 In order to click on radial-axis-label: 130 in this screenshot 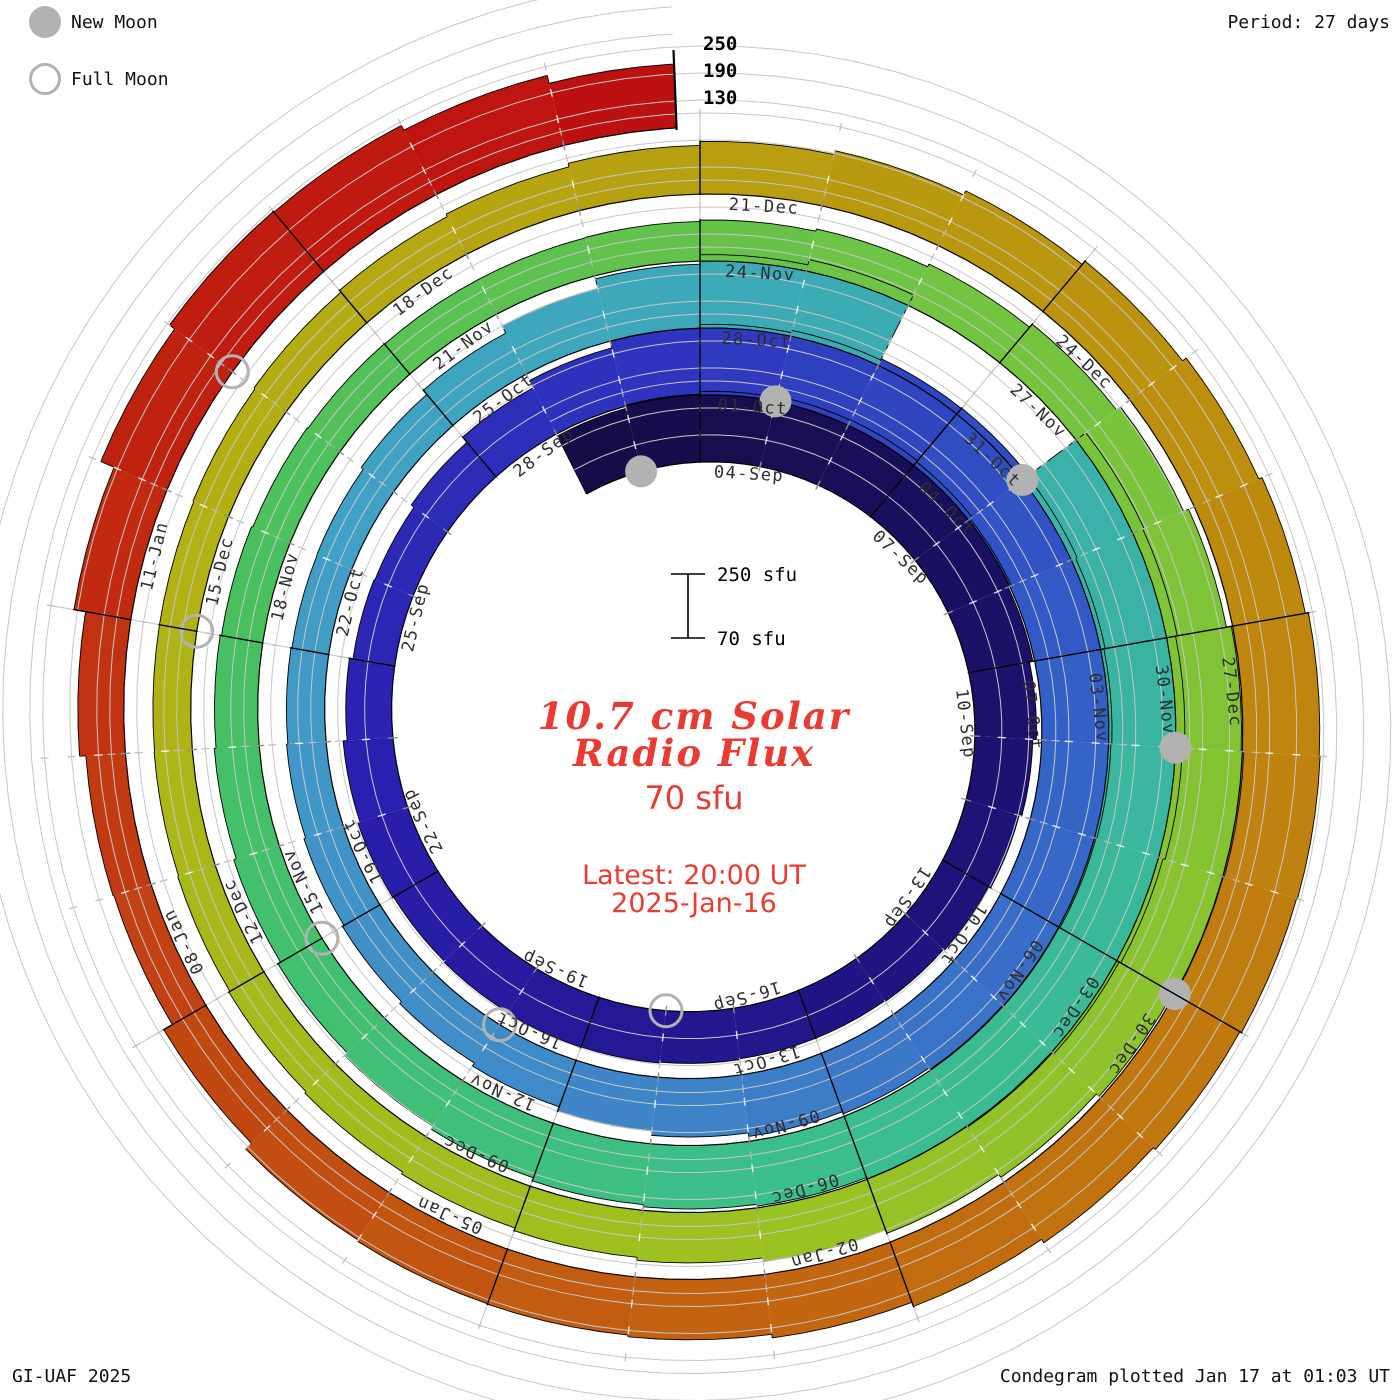, I will do `click(720, 98)`.